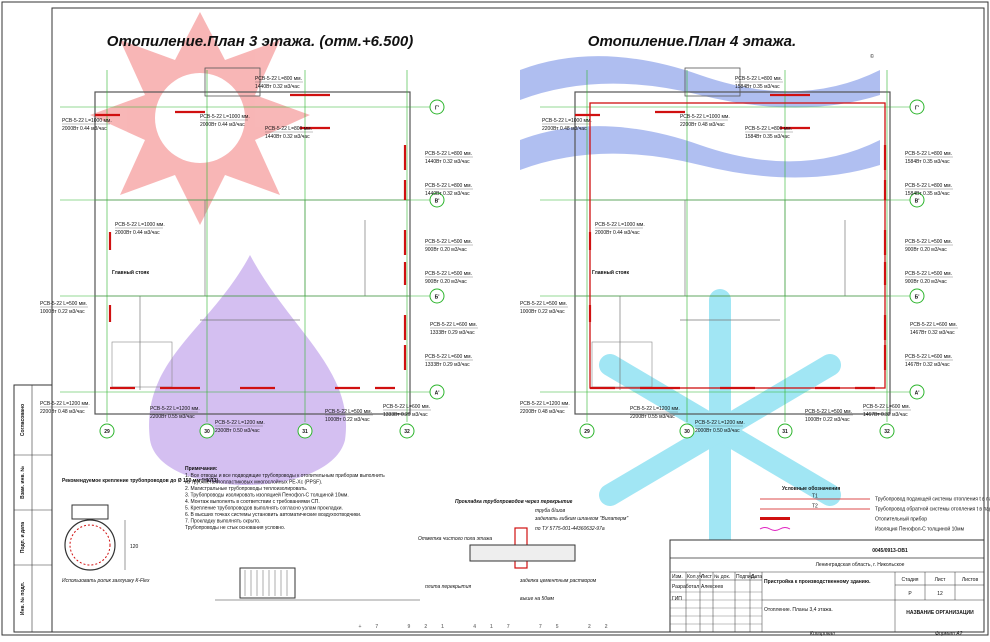 This screenshot has width=990, height=642. I want to click on stamp-stage-head: Лист, so click(941, 580).